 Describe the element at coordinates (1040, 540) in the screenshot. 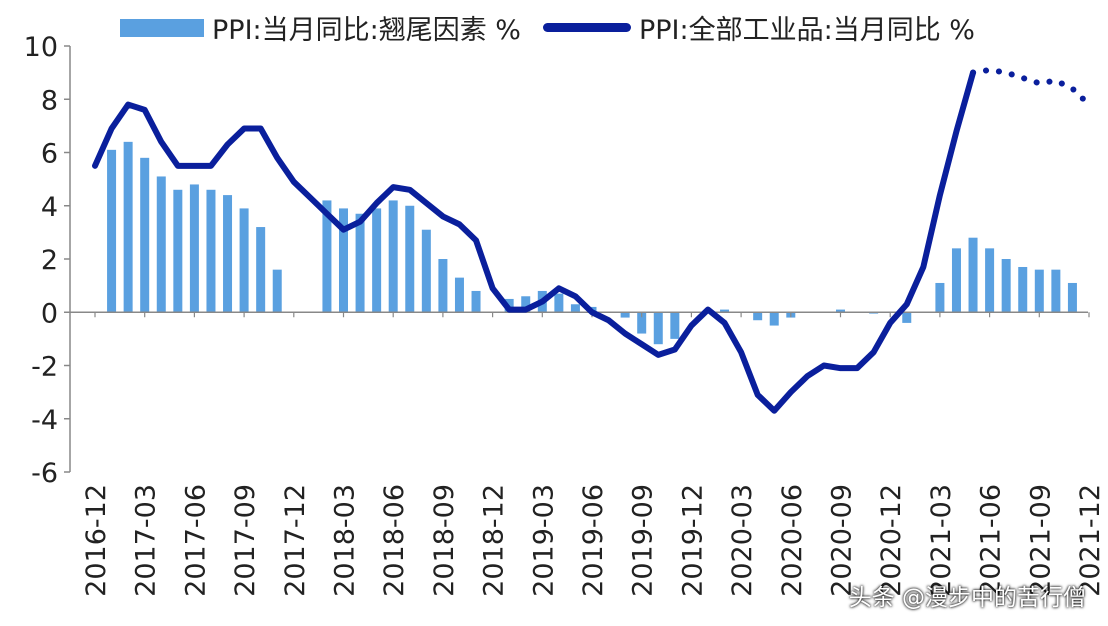

I see `x-tick-label: 2021-09` at that location.